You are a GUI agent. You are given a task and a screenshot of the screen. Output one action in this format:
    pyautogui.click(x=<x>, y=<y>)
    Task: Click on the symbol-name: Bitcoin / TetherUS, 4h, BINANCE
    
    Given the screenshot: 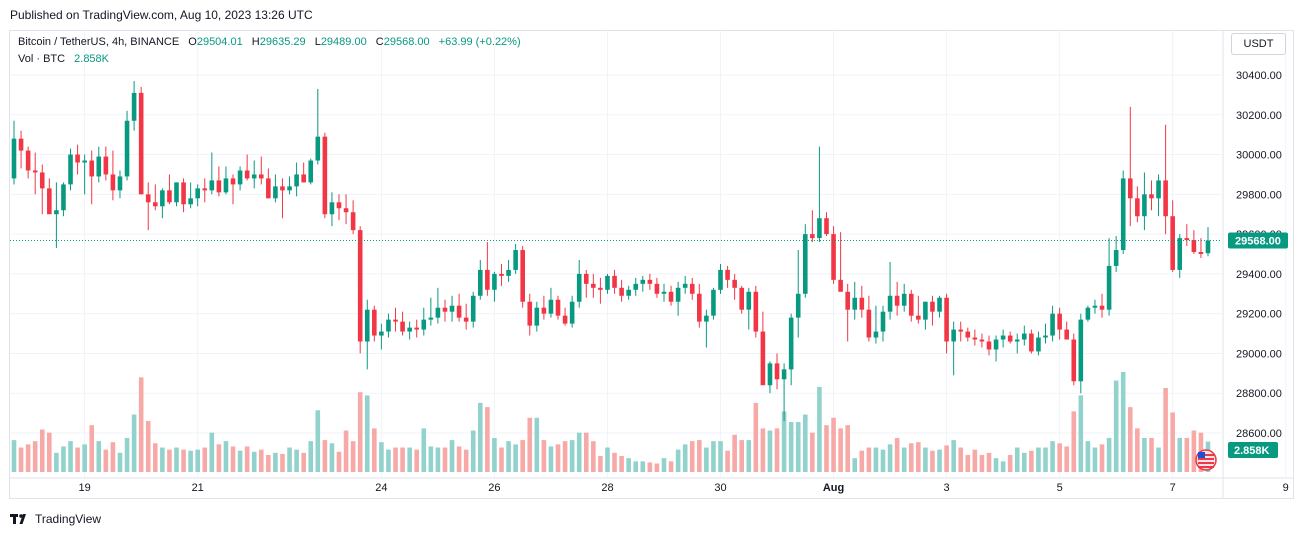 What is the action you would take?
    pyautogui.click(x=99, y=42)
    